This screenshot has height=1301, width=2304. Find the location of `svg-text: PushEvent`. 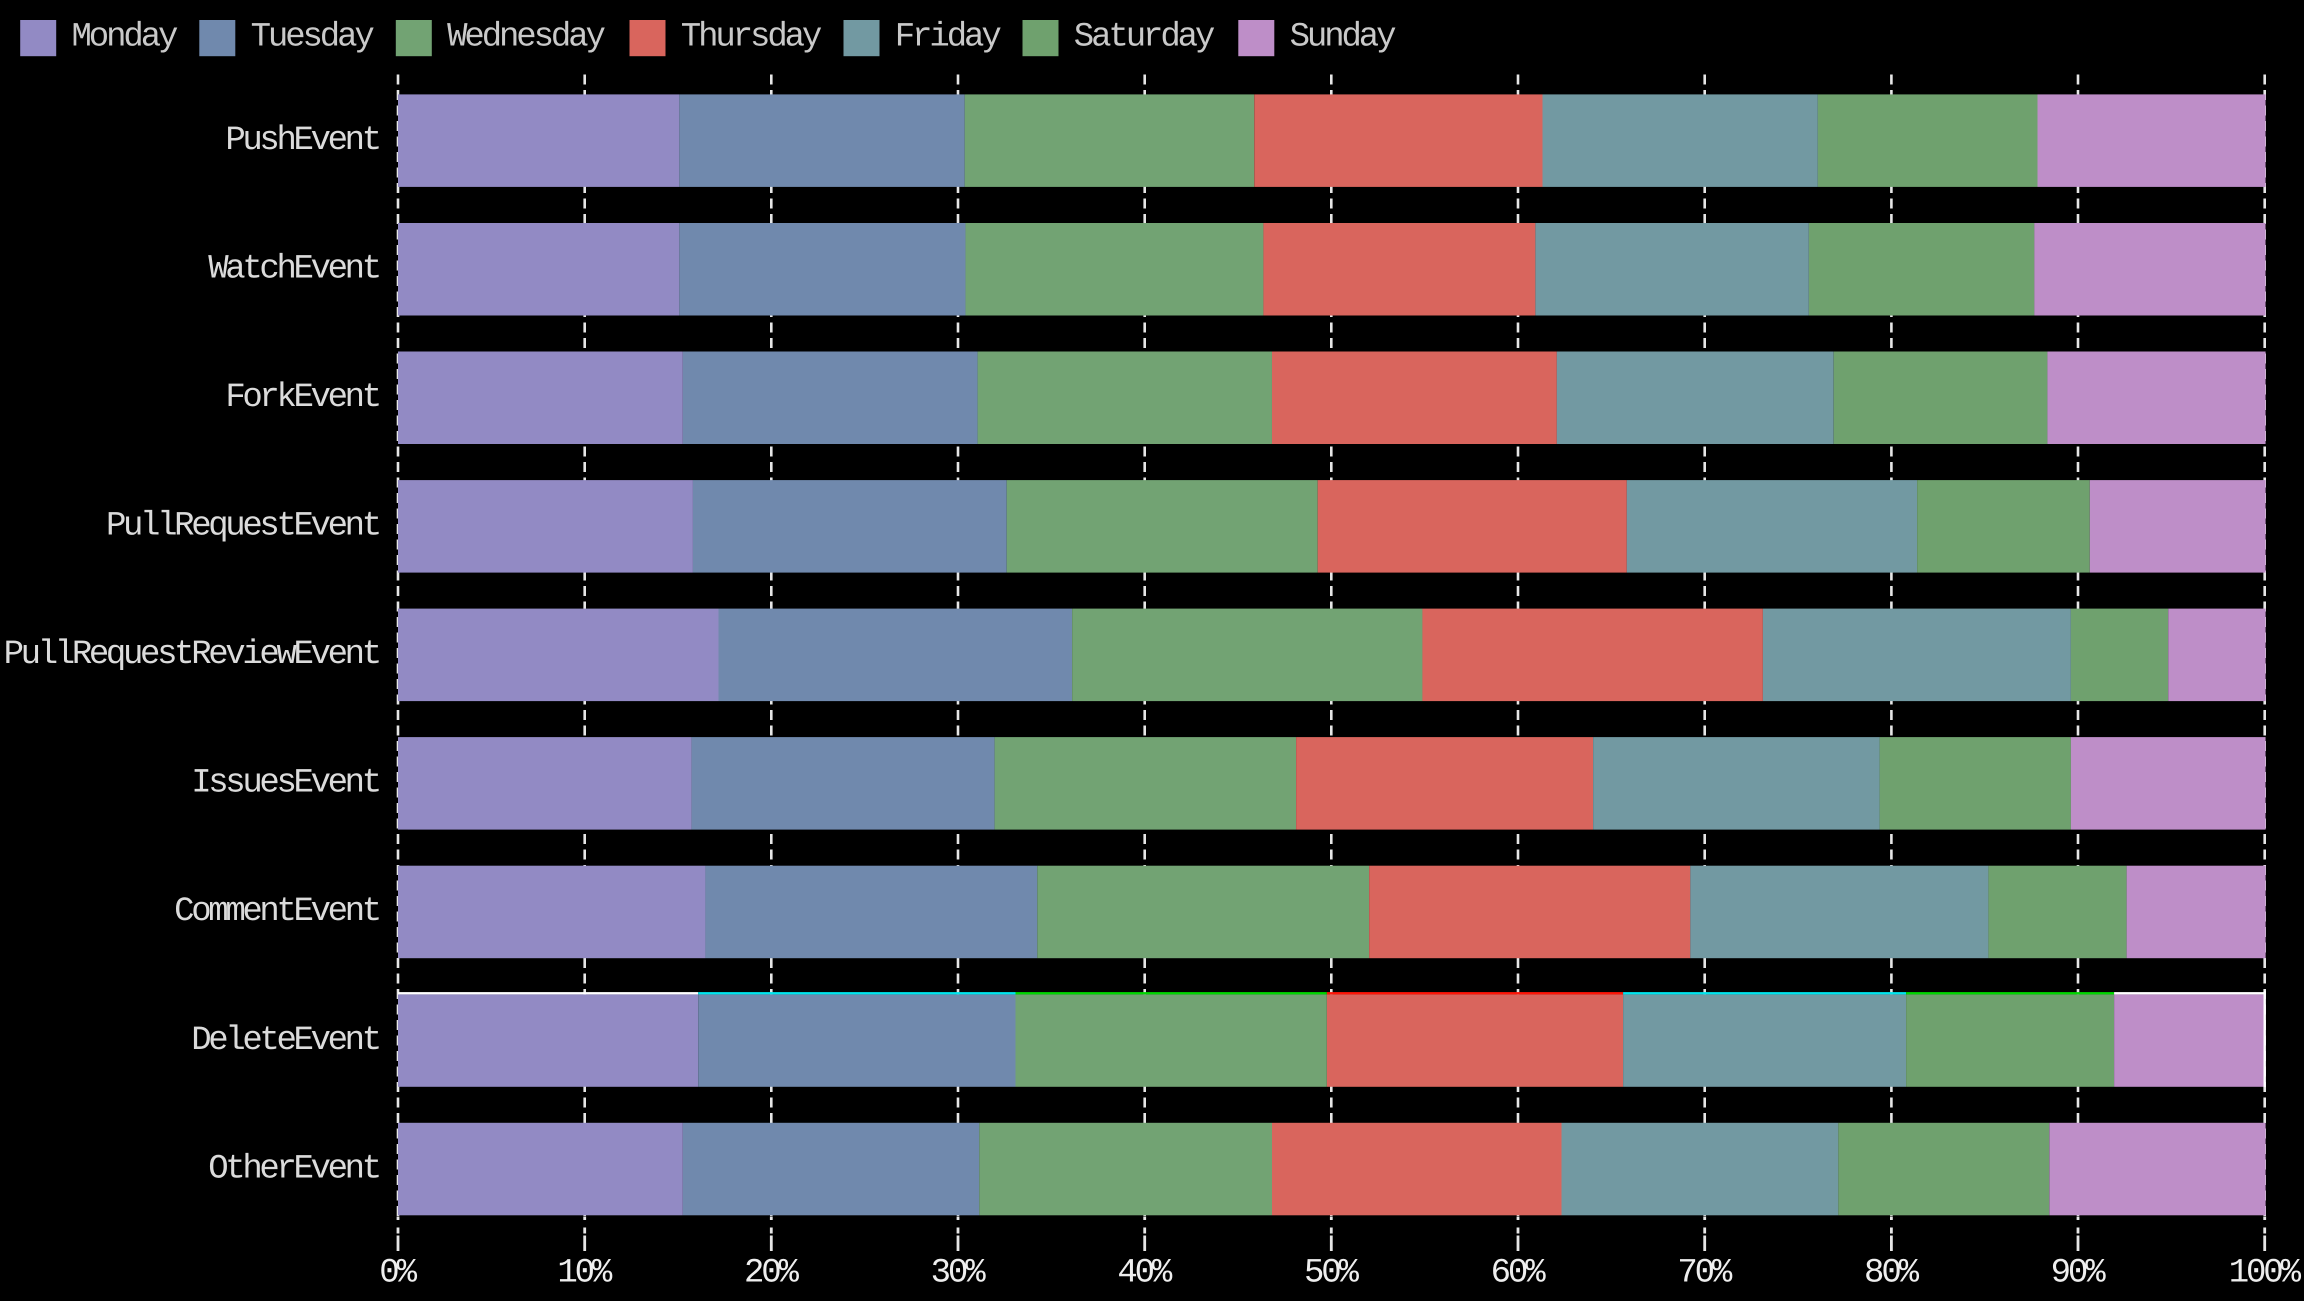

svg-text: PushEvent is located at coordinates (301, 141).